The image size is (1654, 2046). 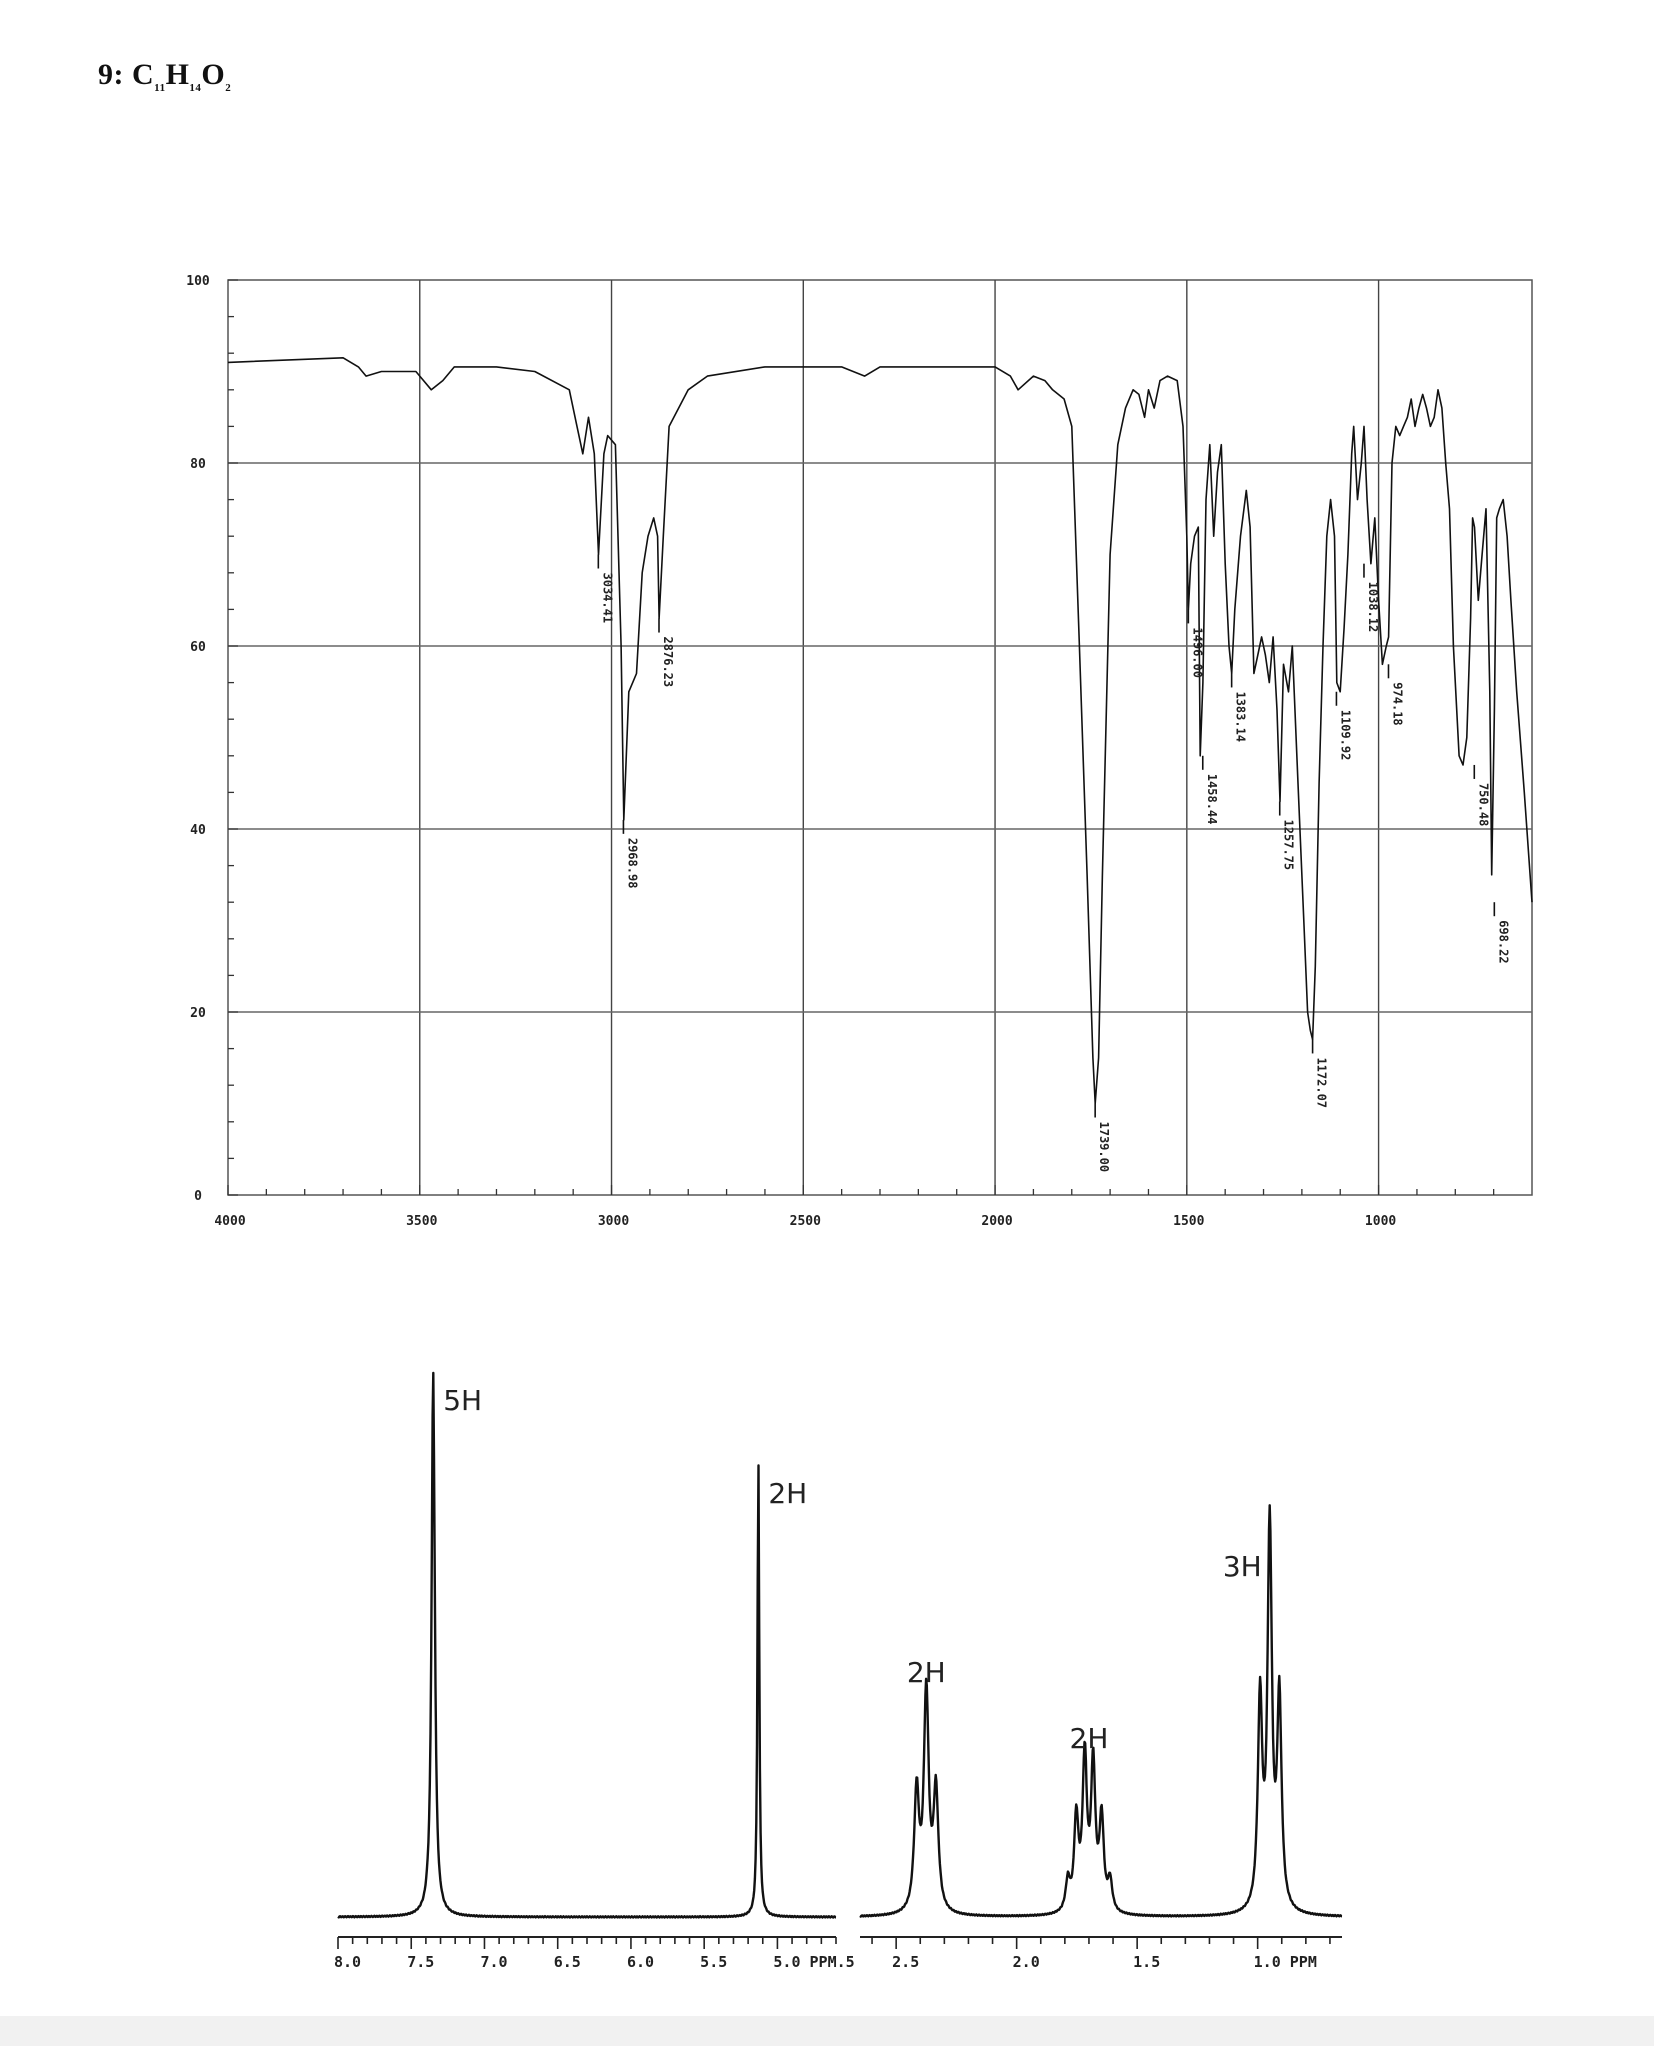 I want to click on nmr-integration-label: 5H, so click(x=462, y=1400).